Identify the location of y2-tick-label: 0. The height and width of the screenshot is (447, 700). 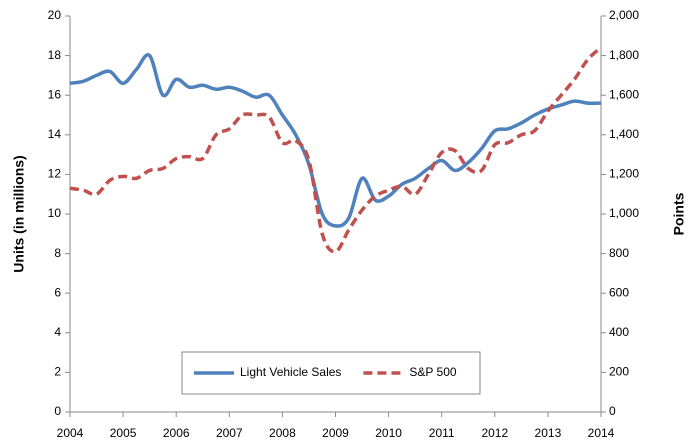
(612, 411).